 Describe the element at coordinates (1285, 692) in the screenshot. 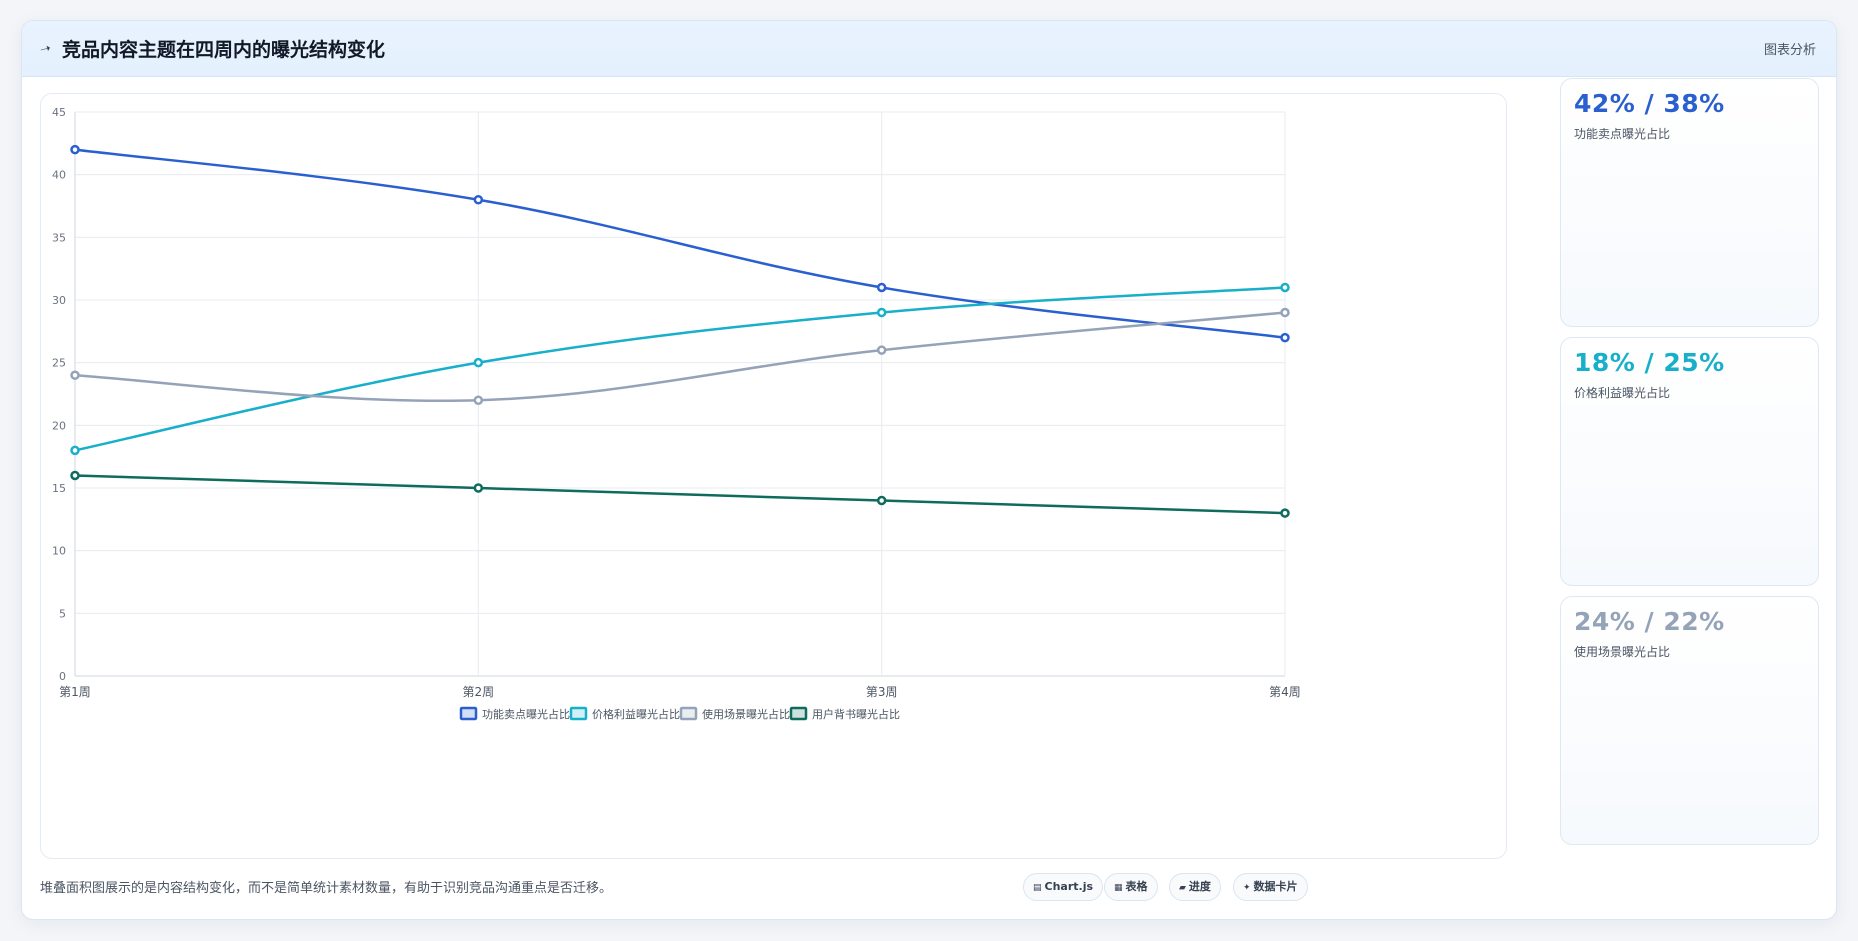

I see `x-tick-label: 第4周` at that location.